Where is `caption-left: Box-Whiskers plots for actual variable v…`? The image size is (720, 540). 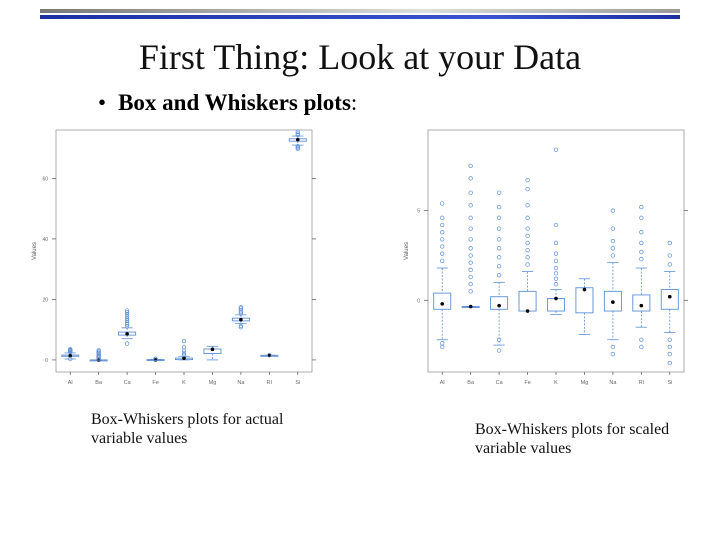 caption-left: Box-Whiskers plots for actual variable v… is located at coordinates (187, 429).